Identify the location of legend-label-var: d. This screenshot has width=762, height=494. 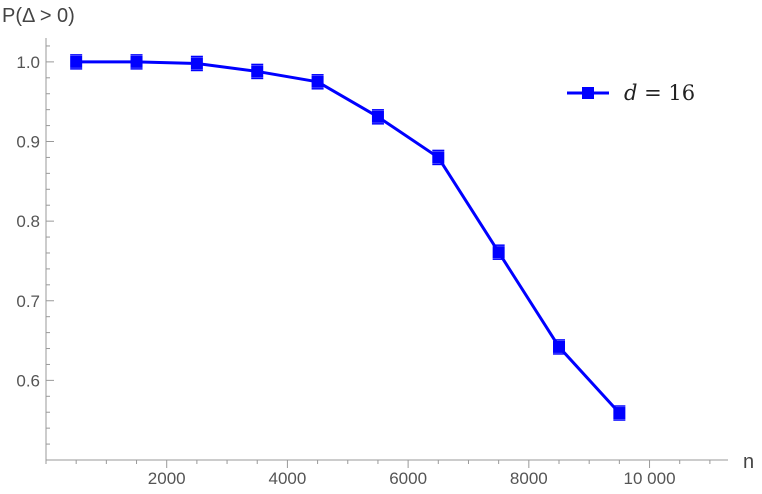
(630, 93).